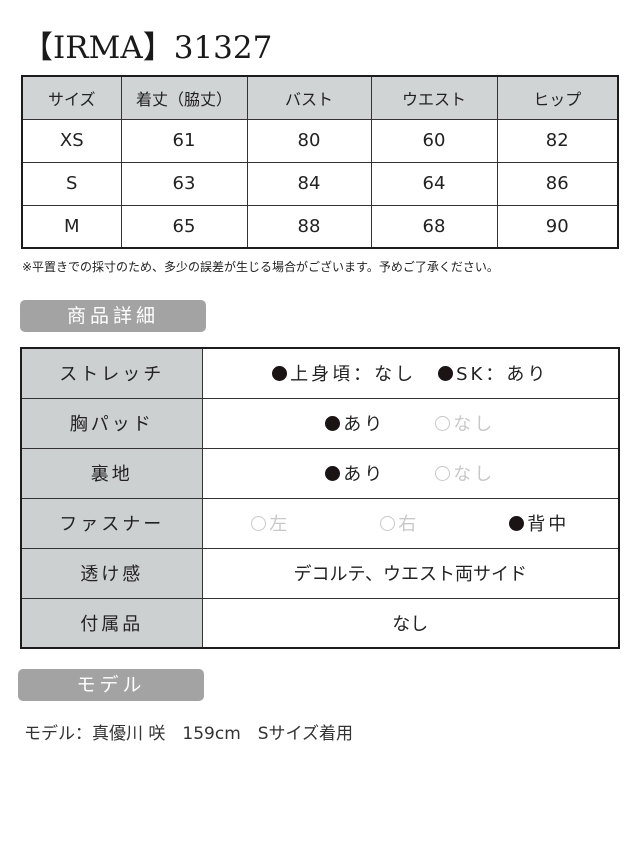  I want to click on detail-key: 胸パッド, so click(111, 423).